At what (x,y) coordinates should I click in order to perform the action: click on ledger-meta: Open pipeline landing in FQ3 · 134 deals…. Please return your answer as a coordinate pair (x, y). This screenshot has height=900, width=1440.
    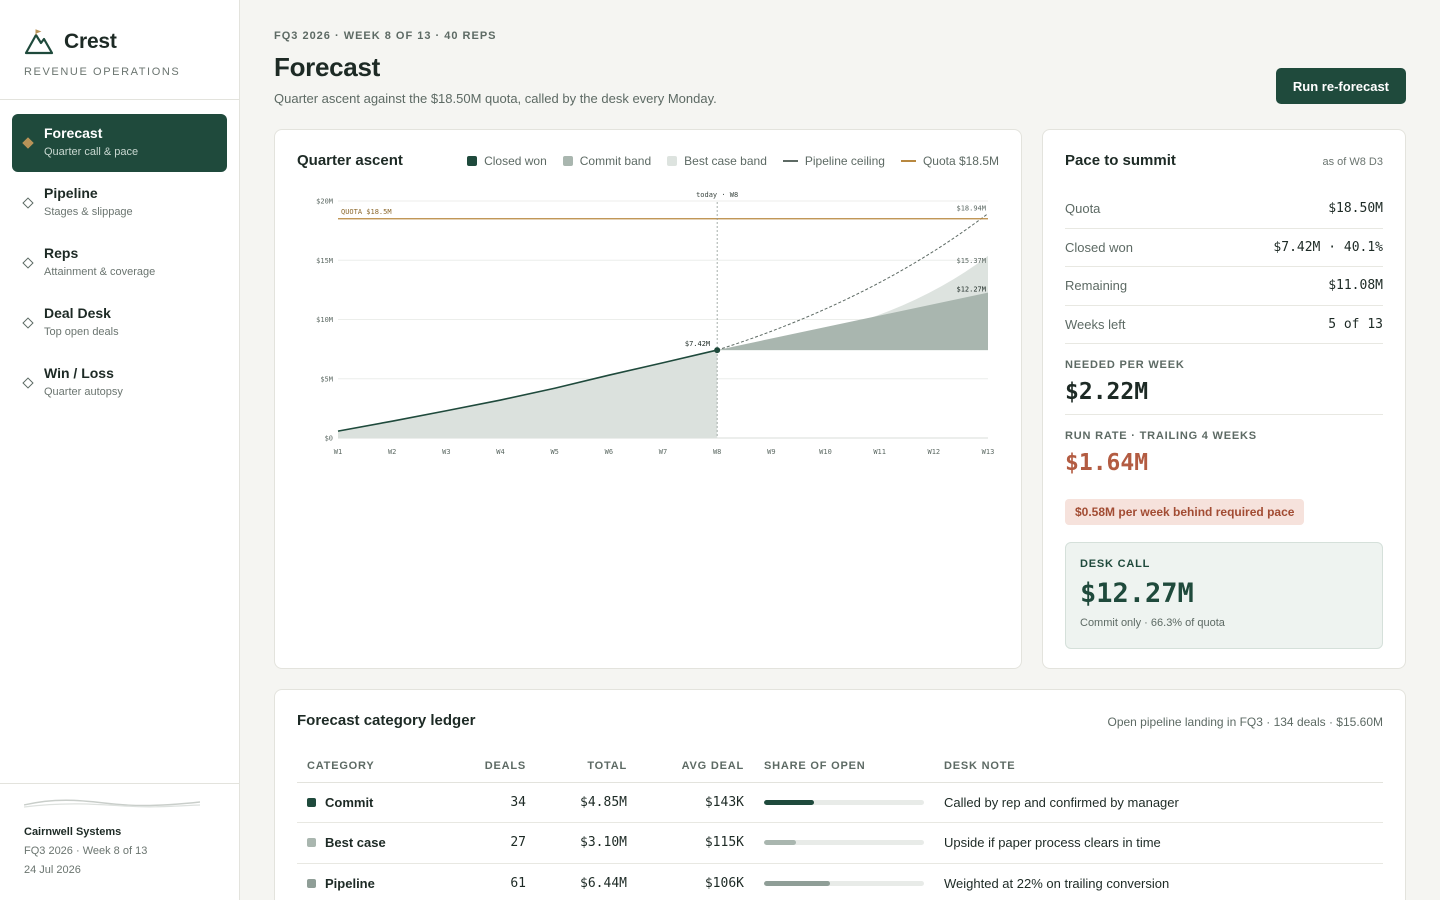
    Looking at the image, I should click on (1245, 722).